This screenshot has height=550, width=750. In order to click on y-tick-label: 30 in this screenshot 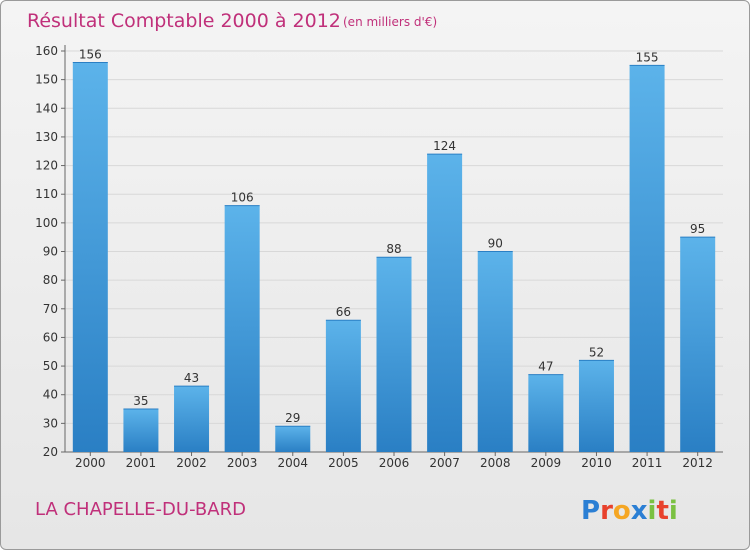, I will do `click(50, 423)`.